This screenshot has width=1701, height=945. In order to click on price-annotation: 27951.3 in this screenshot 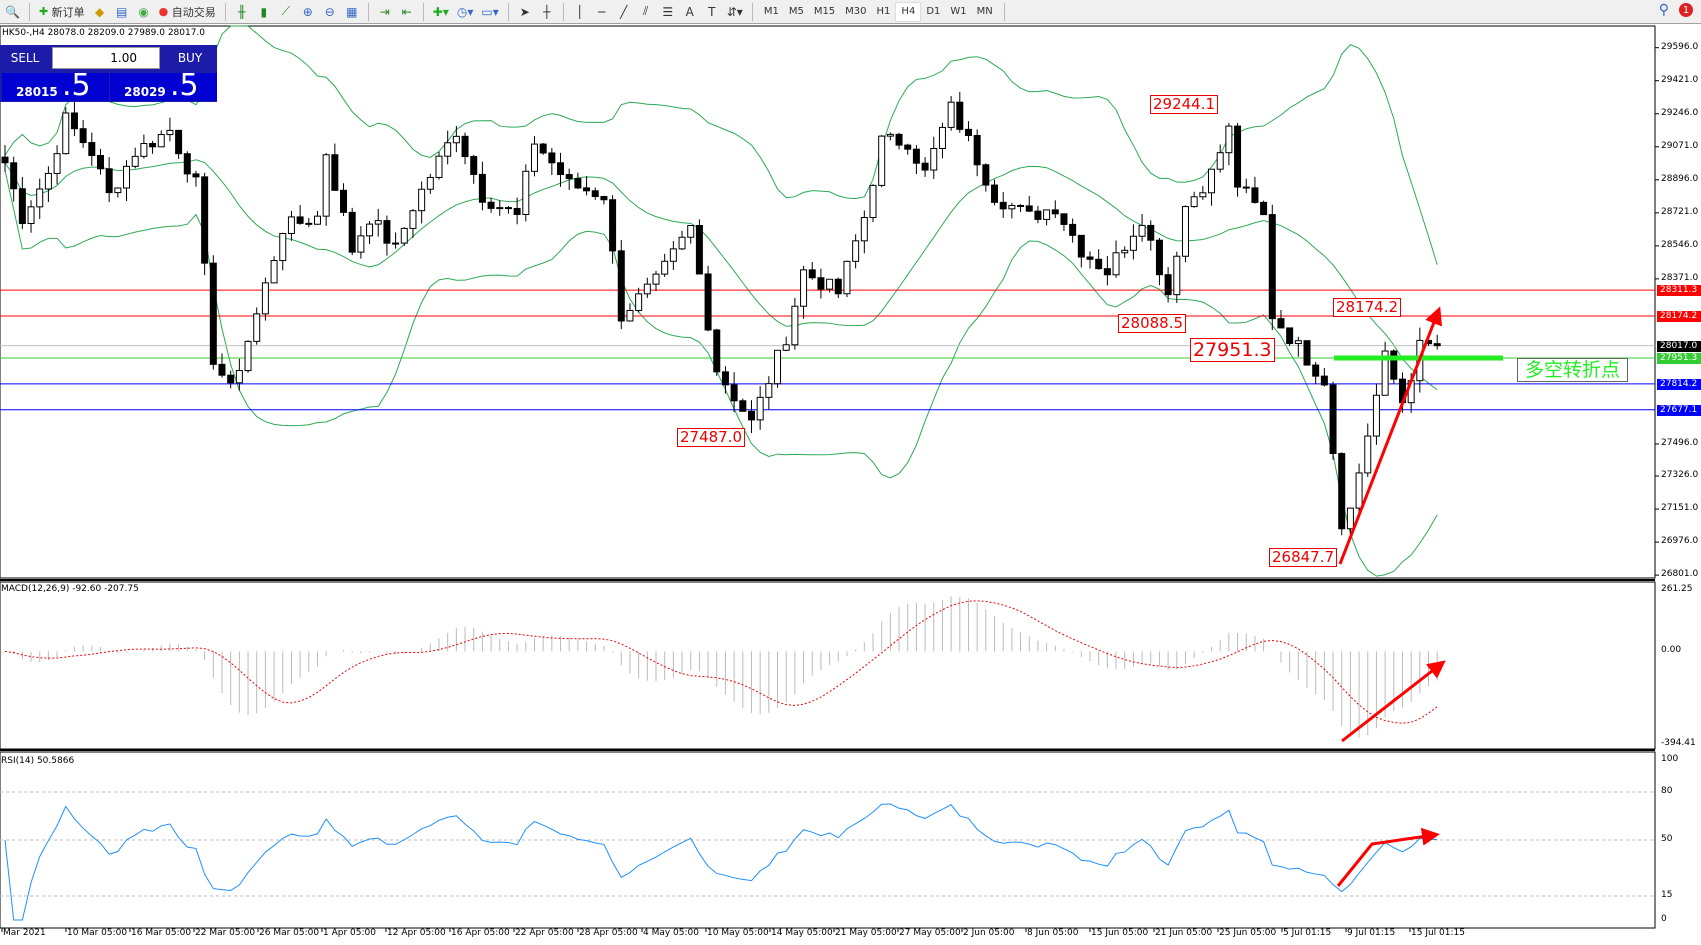, I will do `click(1232, 350)`.